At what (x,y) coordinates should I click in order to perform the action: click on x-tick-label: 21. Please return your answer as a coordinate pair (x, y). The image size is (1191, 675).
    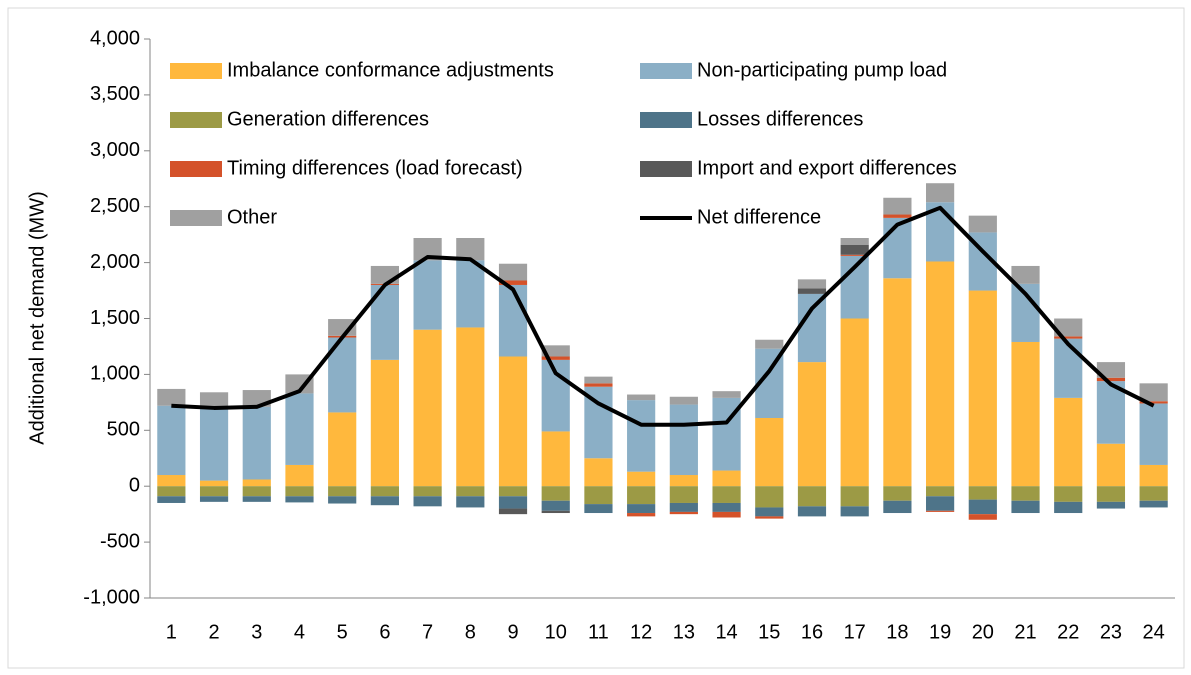
    Looking at the image, I should click on (1025, 632).